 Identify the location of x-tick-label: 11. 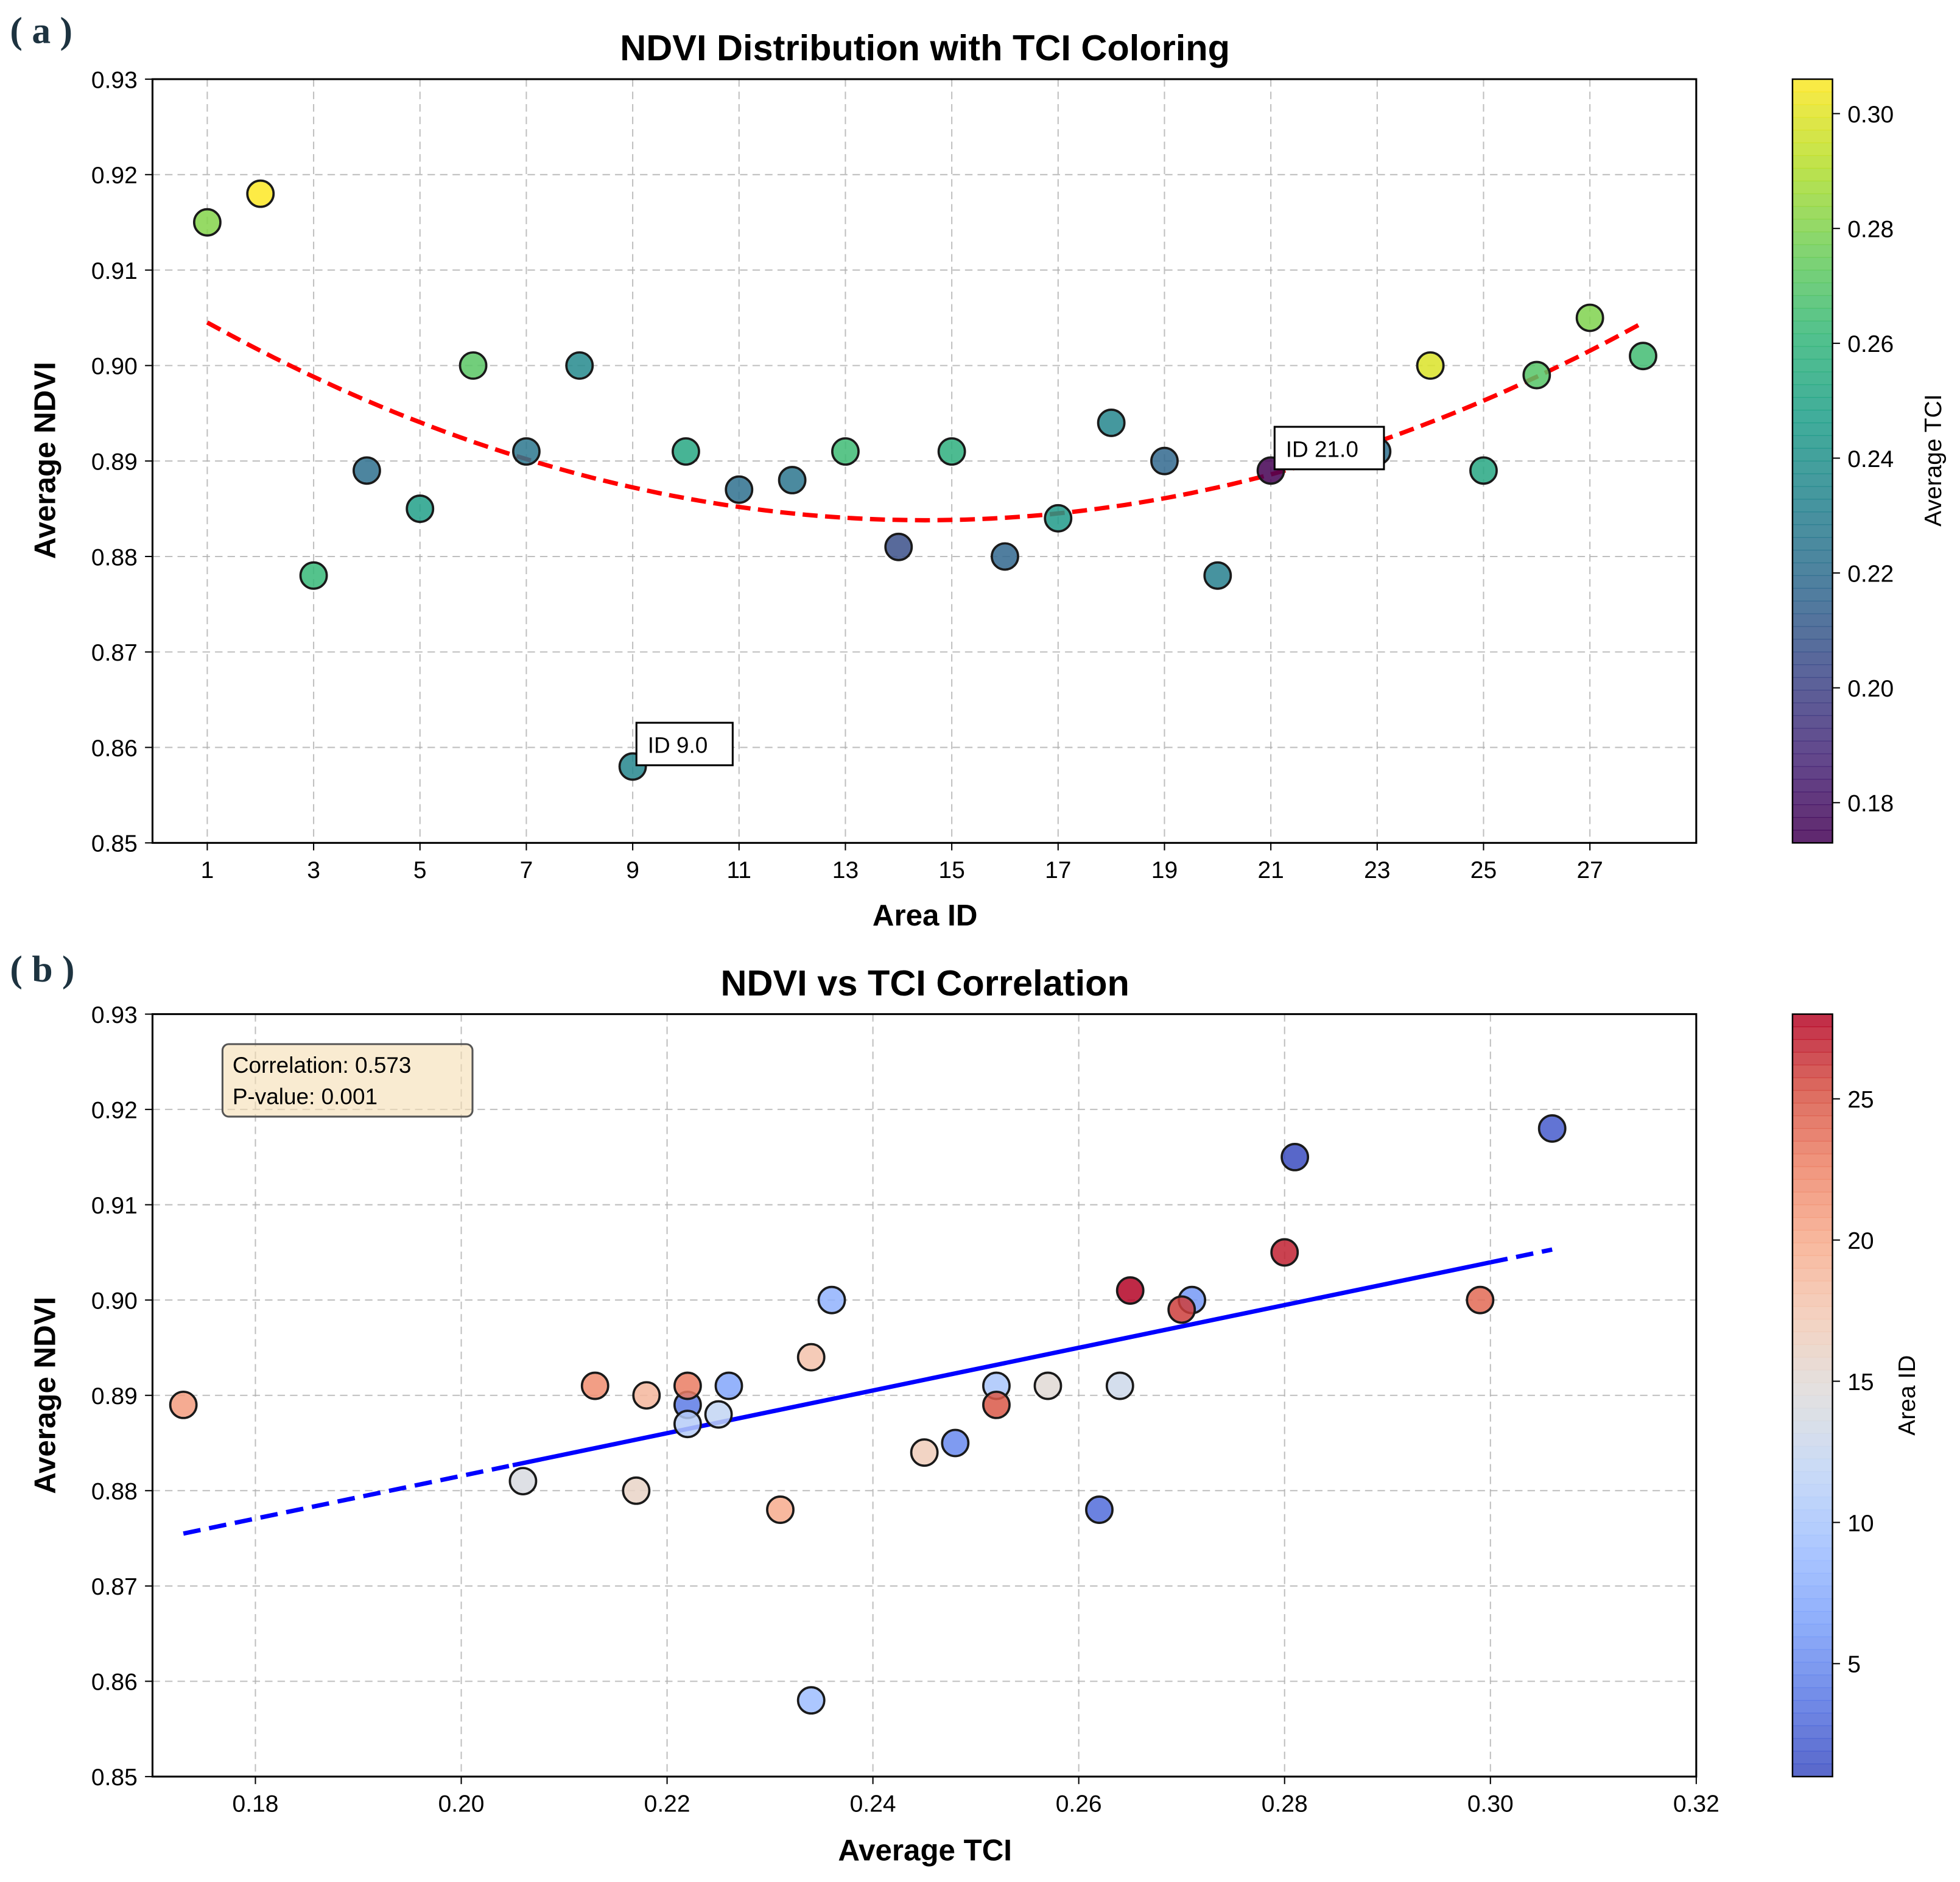
(739, 870).